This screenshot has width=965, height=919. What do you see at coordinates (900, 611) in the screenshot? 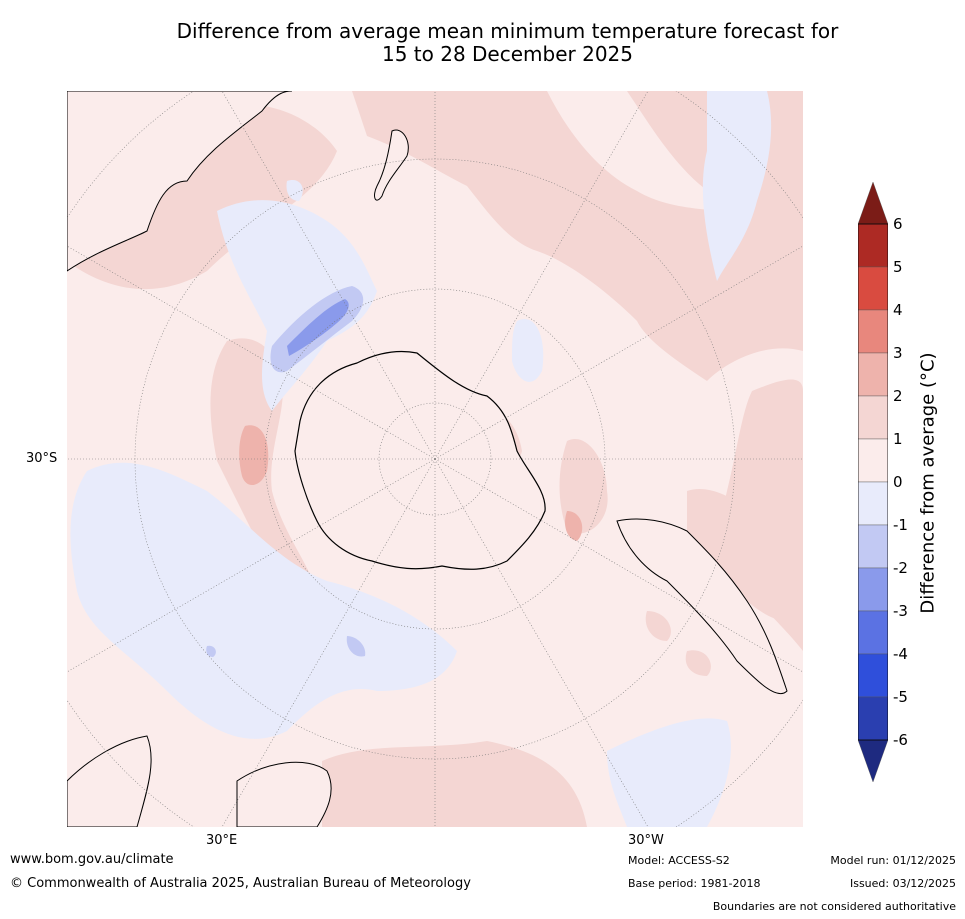
I see `colorbar-tick-label: -3` at bounding box center [900, 611].